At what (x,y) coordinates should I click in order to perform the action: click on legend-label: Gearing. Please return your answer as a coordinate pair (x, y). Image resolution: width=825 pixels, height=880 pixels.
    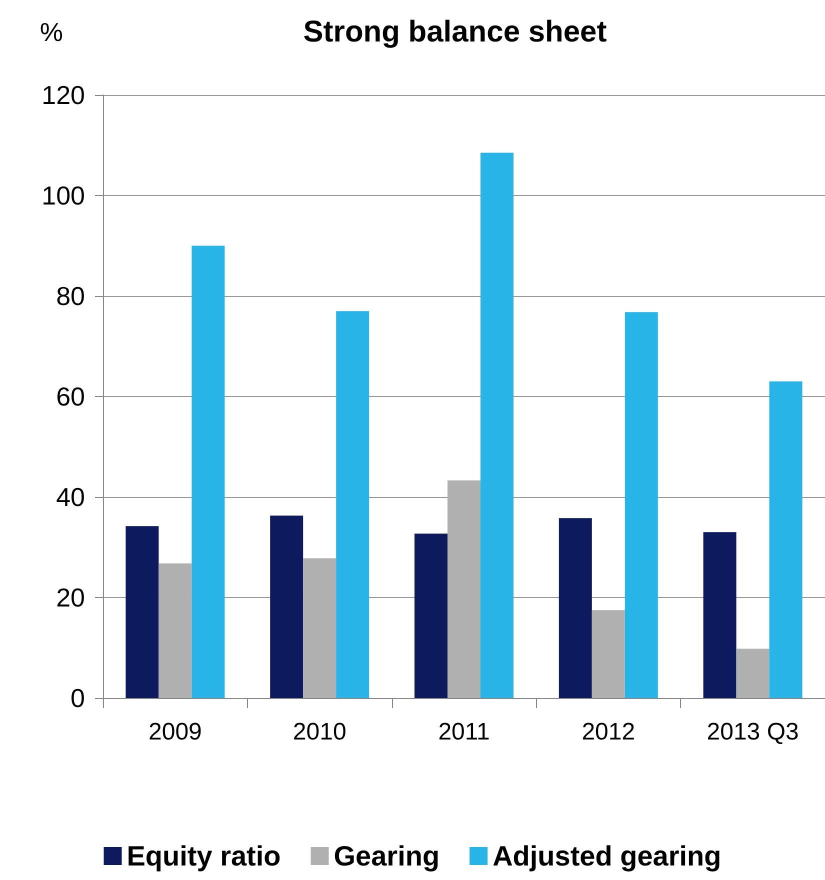
    Looking at the image, I should click on (387, 856).